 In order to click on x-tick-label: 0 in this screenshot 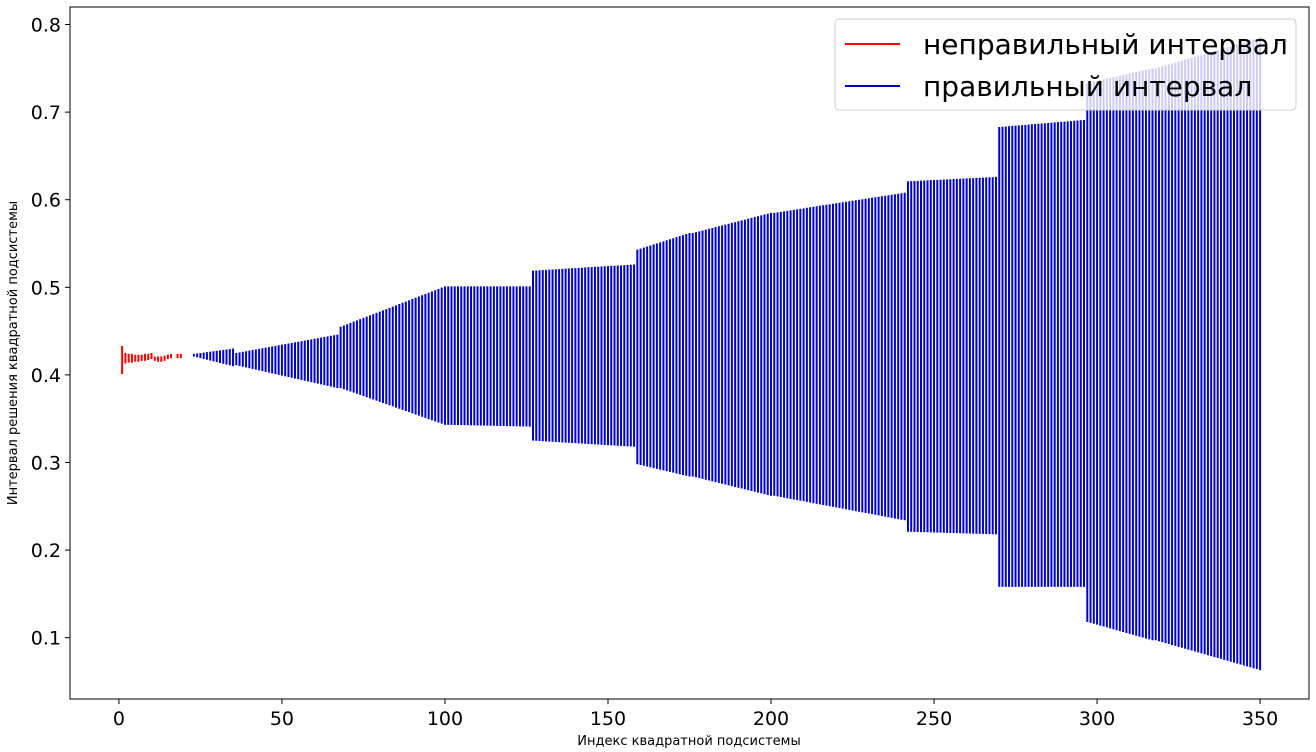, I will do `click(119, 719)`.